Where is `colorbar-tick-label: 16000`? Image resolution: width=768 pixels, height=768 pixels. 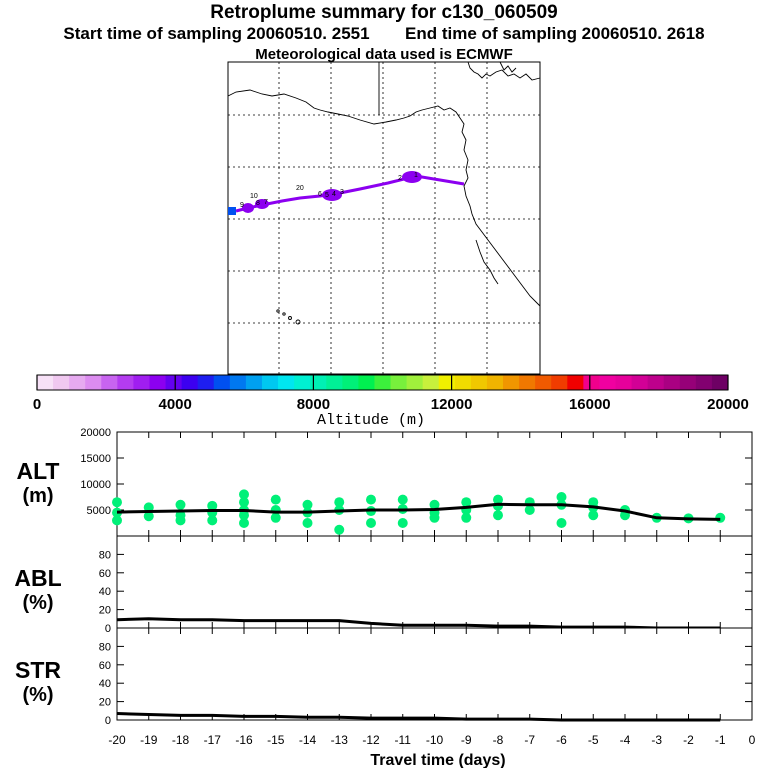
colorbar-tick-label: 16000 is located at coordinates (590, 404).